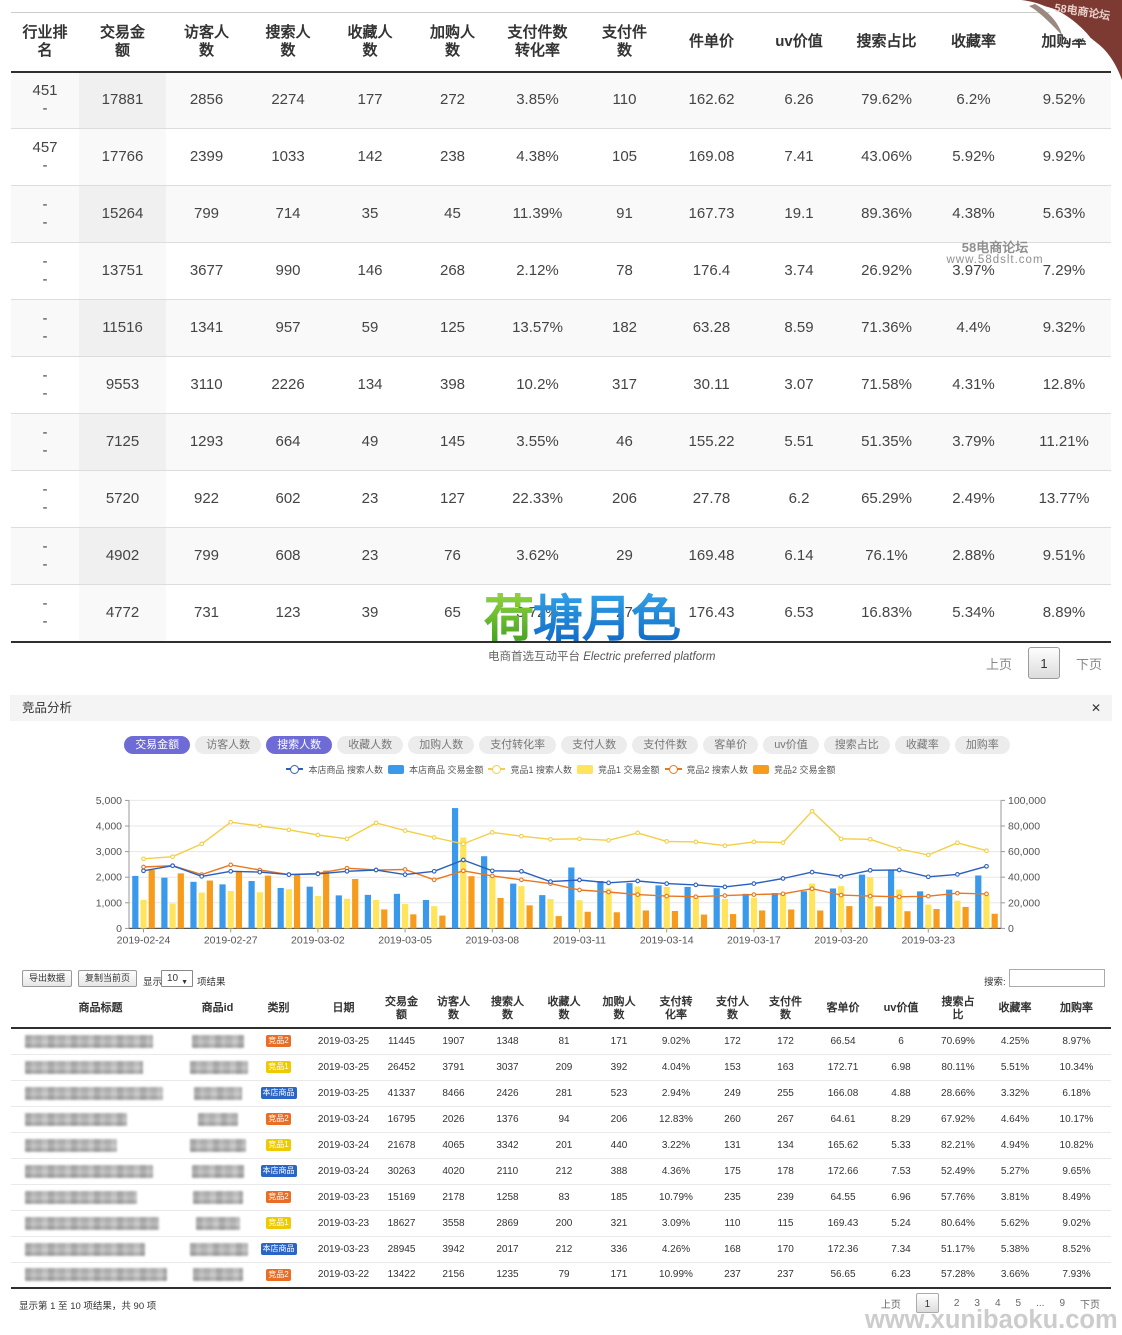 The width and height of the screenshot is (1122, 1335). What do you see at coordinates (1024, 852) in the screenshot?
I see `svg-text: 60,000` at bounding box center [1024, 852].